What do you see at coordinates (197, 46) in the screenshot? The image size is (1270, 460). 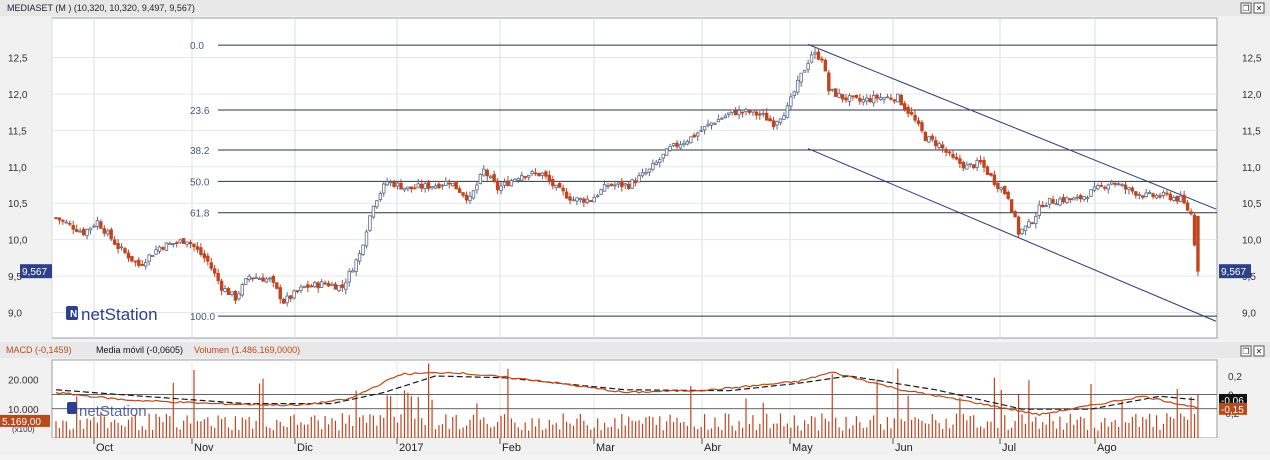 I see `fib-label: 0.0` at bounding box center [197, 46].